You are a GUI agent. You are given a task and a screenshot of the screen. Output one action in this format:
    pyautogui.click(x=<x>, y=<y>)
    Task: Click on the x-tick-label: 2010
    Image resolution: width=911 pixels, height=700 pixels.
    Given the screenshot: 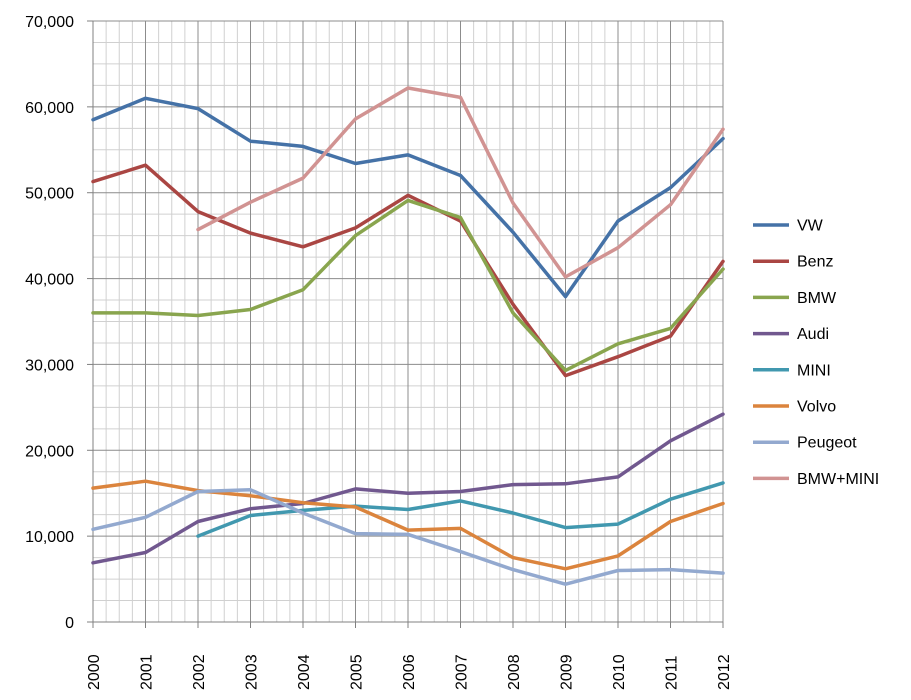 What is the action you would take?
    pyautogui.click(x=619, y=672)
    